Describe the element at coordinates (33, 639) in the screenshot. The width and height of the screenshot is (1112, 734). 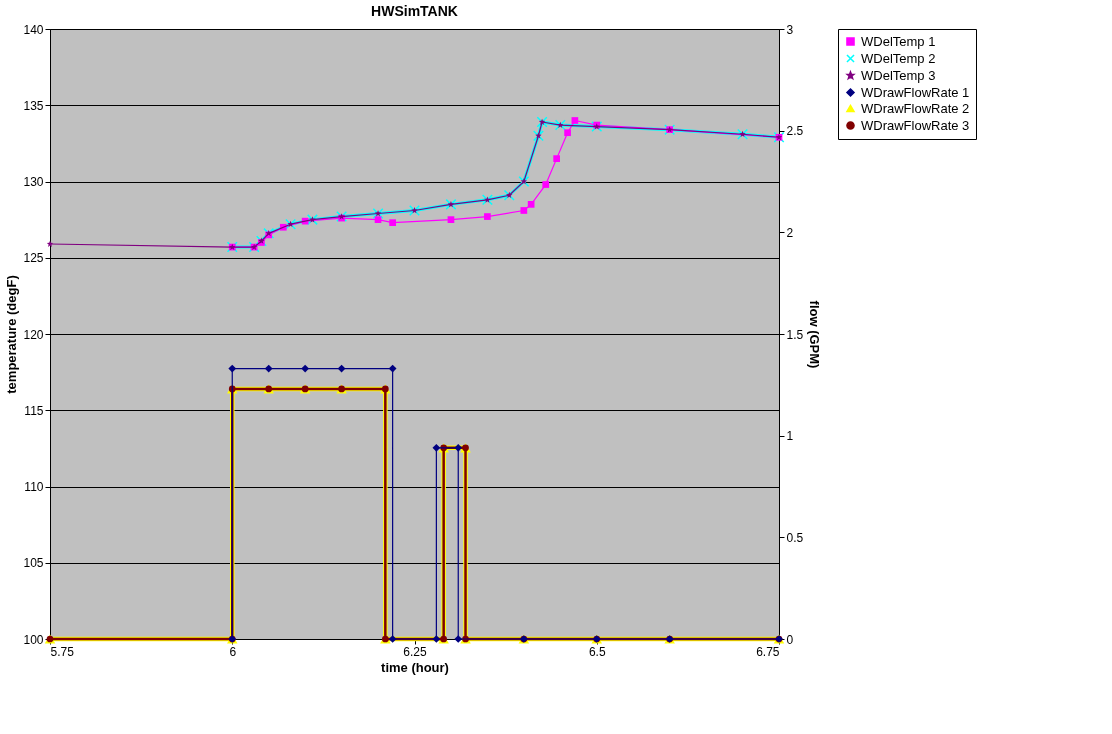
I see `y-tick-label: 100` at that location.